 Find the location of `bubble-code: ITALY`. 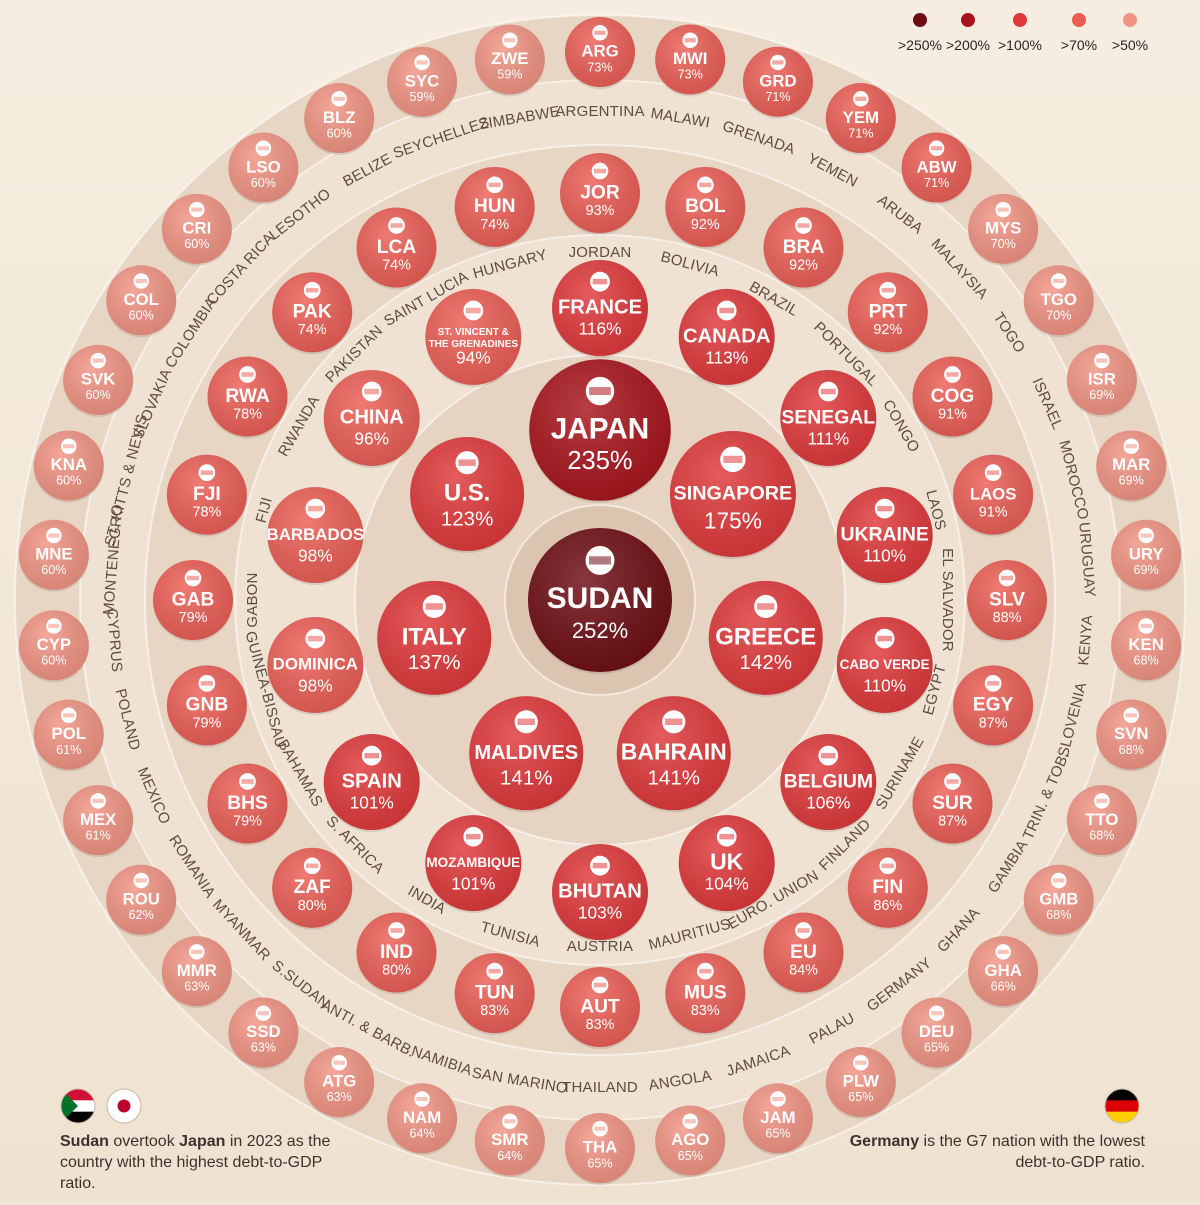

bubble-code: ITALY is located at coordinates (434, 637).